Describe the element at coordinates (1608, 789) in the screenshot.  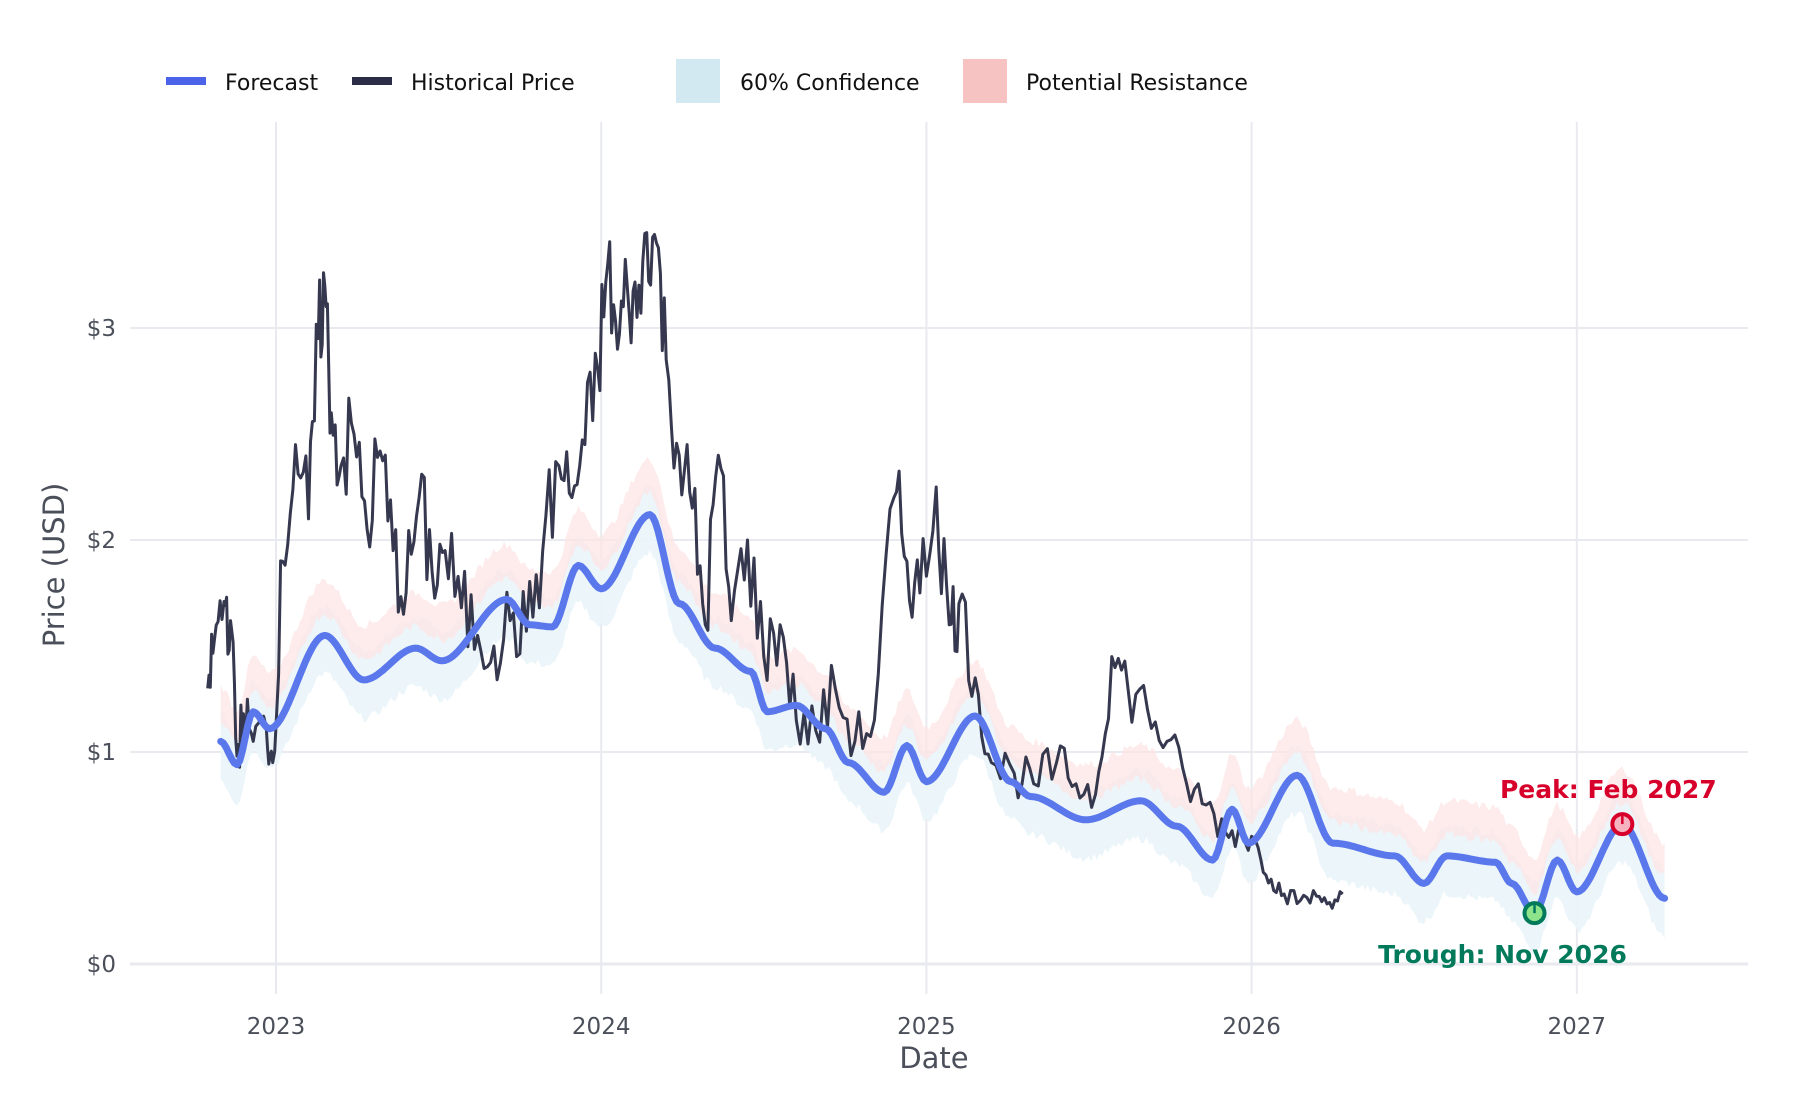
I see `annotation-peak-label: Peak: Feb 2027` at that location.